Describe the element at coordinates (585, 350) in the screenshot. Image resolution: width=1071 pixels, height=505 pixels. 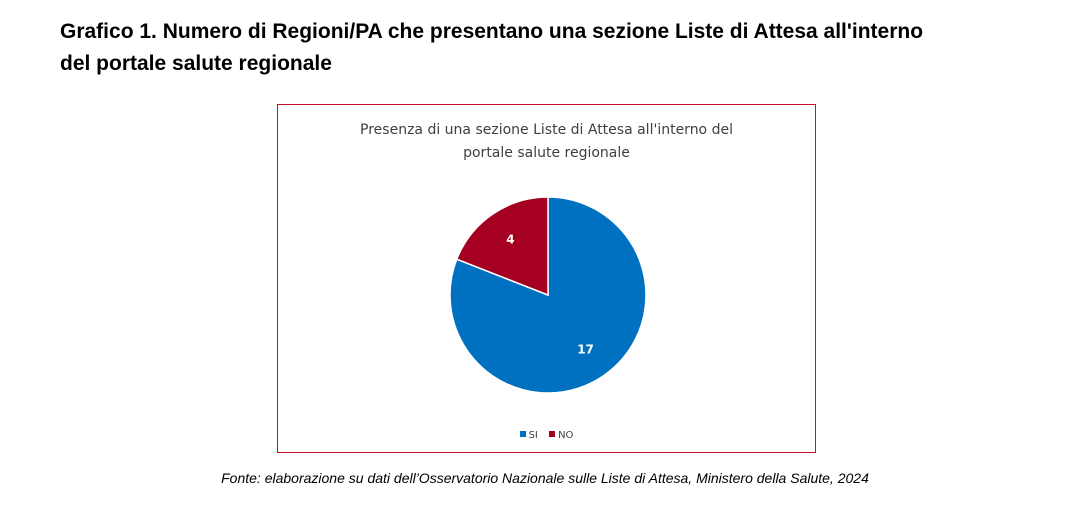
I see `data-label-si: 17` at that location.